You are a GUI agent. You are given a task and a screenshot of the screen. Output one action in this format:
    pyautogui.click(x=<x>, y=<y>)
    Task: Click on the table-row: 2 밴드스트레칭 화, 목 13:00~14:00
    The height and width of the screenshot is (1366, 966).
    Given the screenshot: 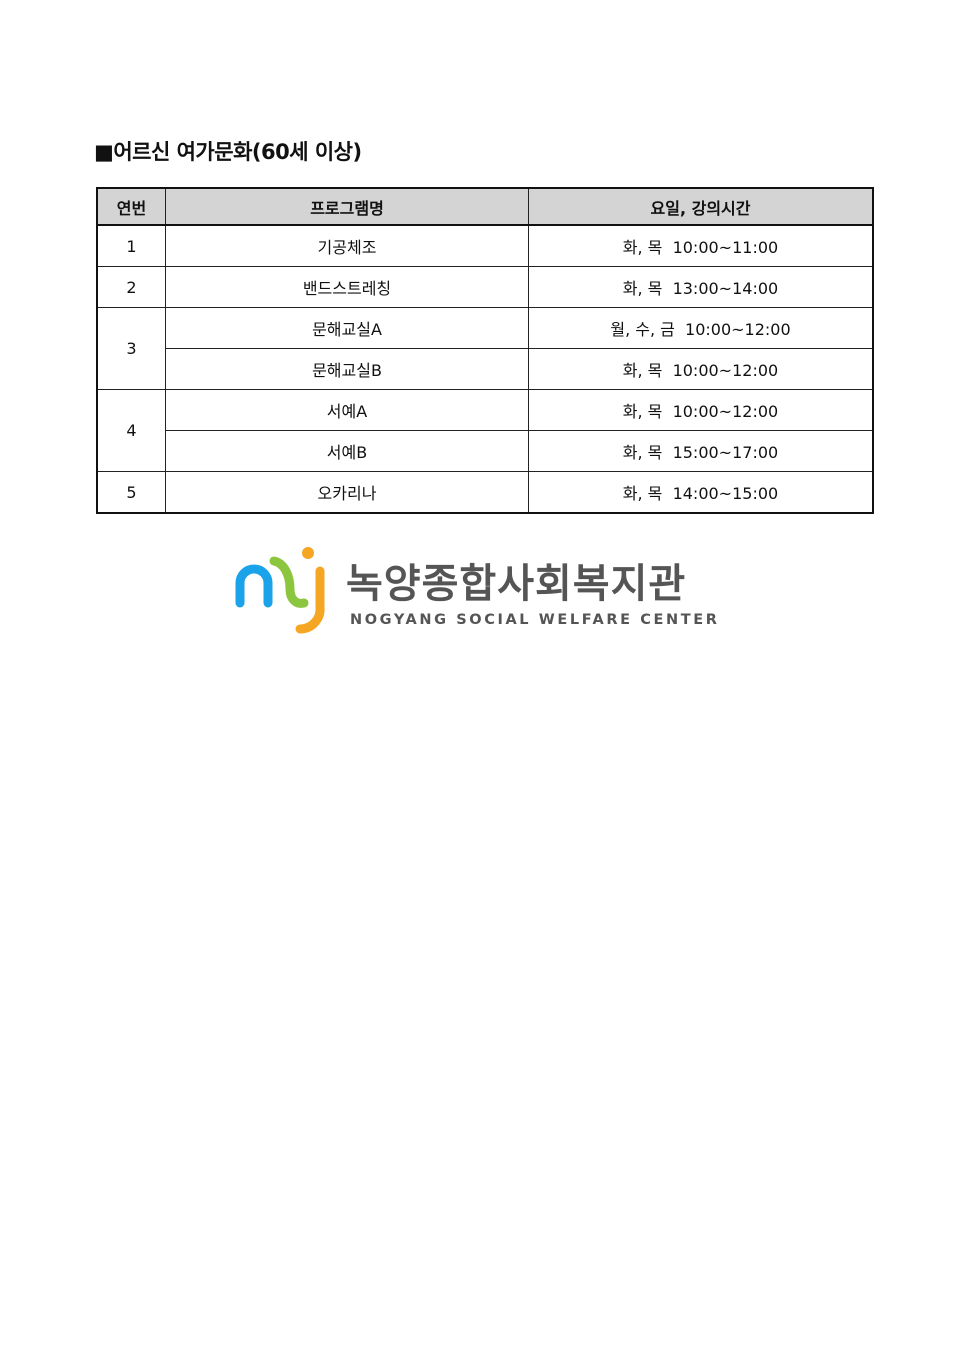 What is the action you would take?
    pyautogui.click(x=485, y=287)
    